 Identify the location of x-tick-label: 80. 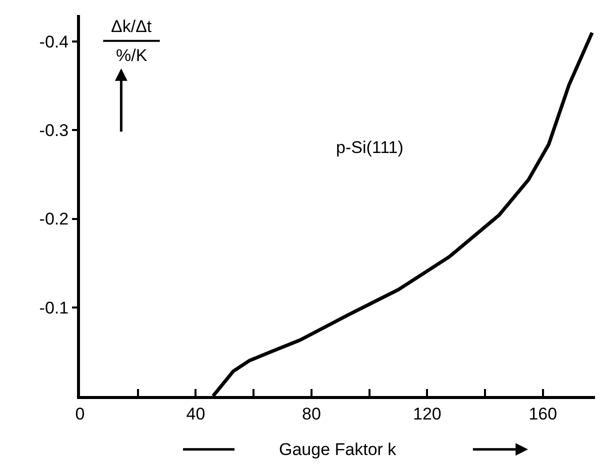
(311, 414).